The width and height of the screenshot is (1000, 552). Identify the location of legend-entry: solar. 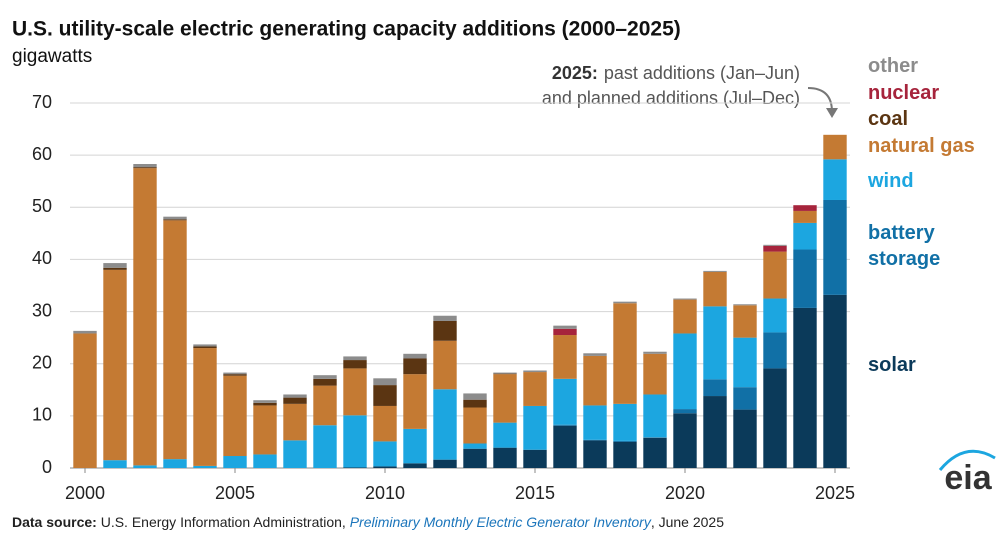
(892, 365).